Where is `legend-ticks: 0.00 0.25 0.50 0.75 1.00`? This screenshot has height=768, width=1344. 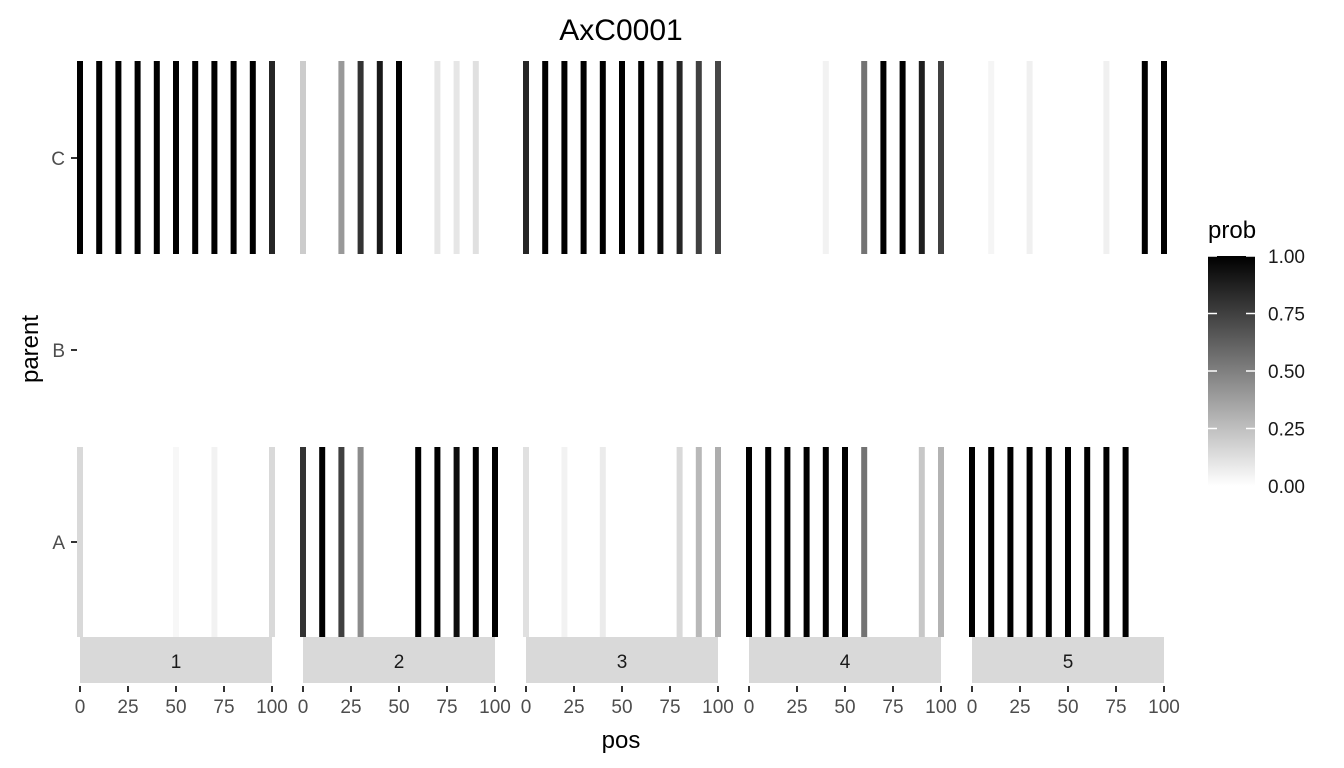
legend-ticks: 0.00 0.25 0.50 0.75 1.00 is located at coordinates (1256, 372).